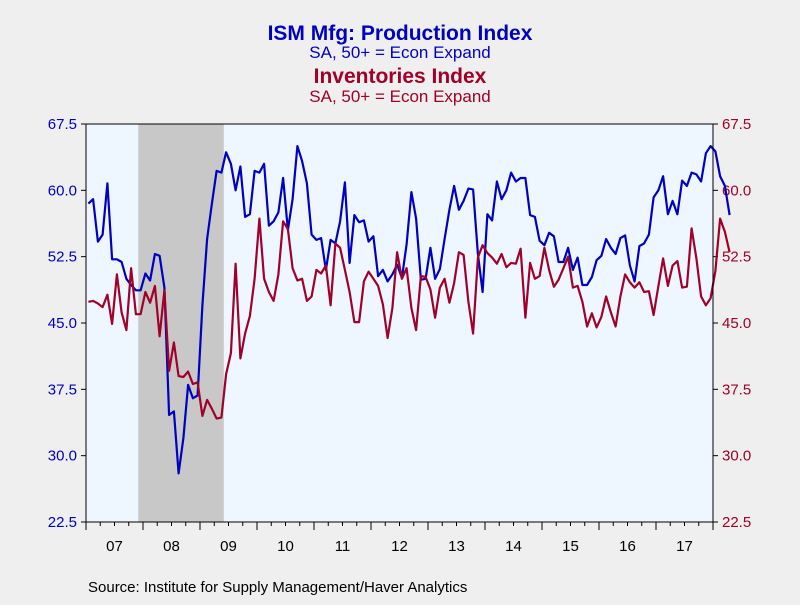 The image size is (800, 605). Describe the element at coordinates (228, 546) in the screenshot. I see `x-tick-label: 09` at that location.